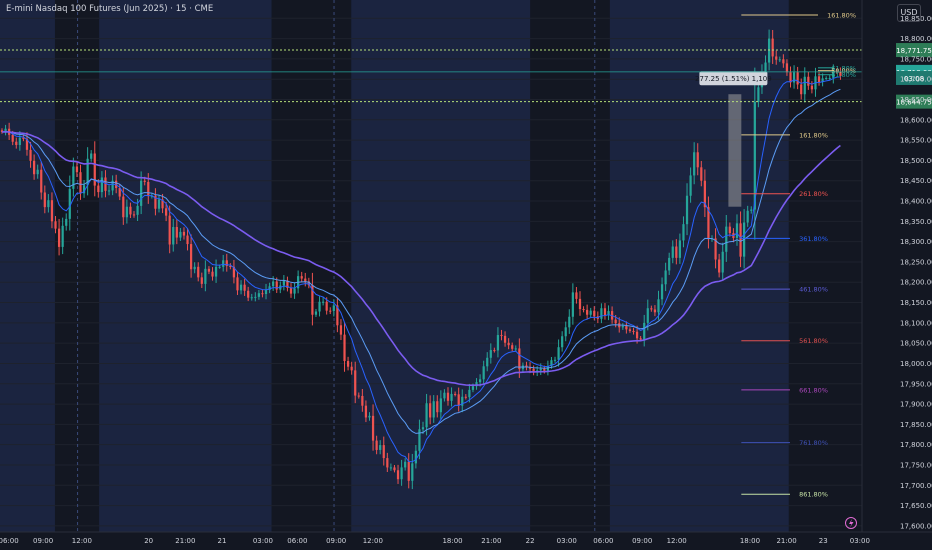 This screenshot has width=932, height=550. Describe the element at coordinates (916, 344) in the screenshot. I see `y-tick-label: 18,050.00` at that location.